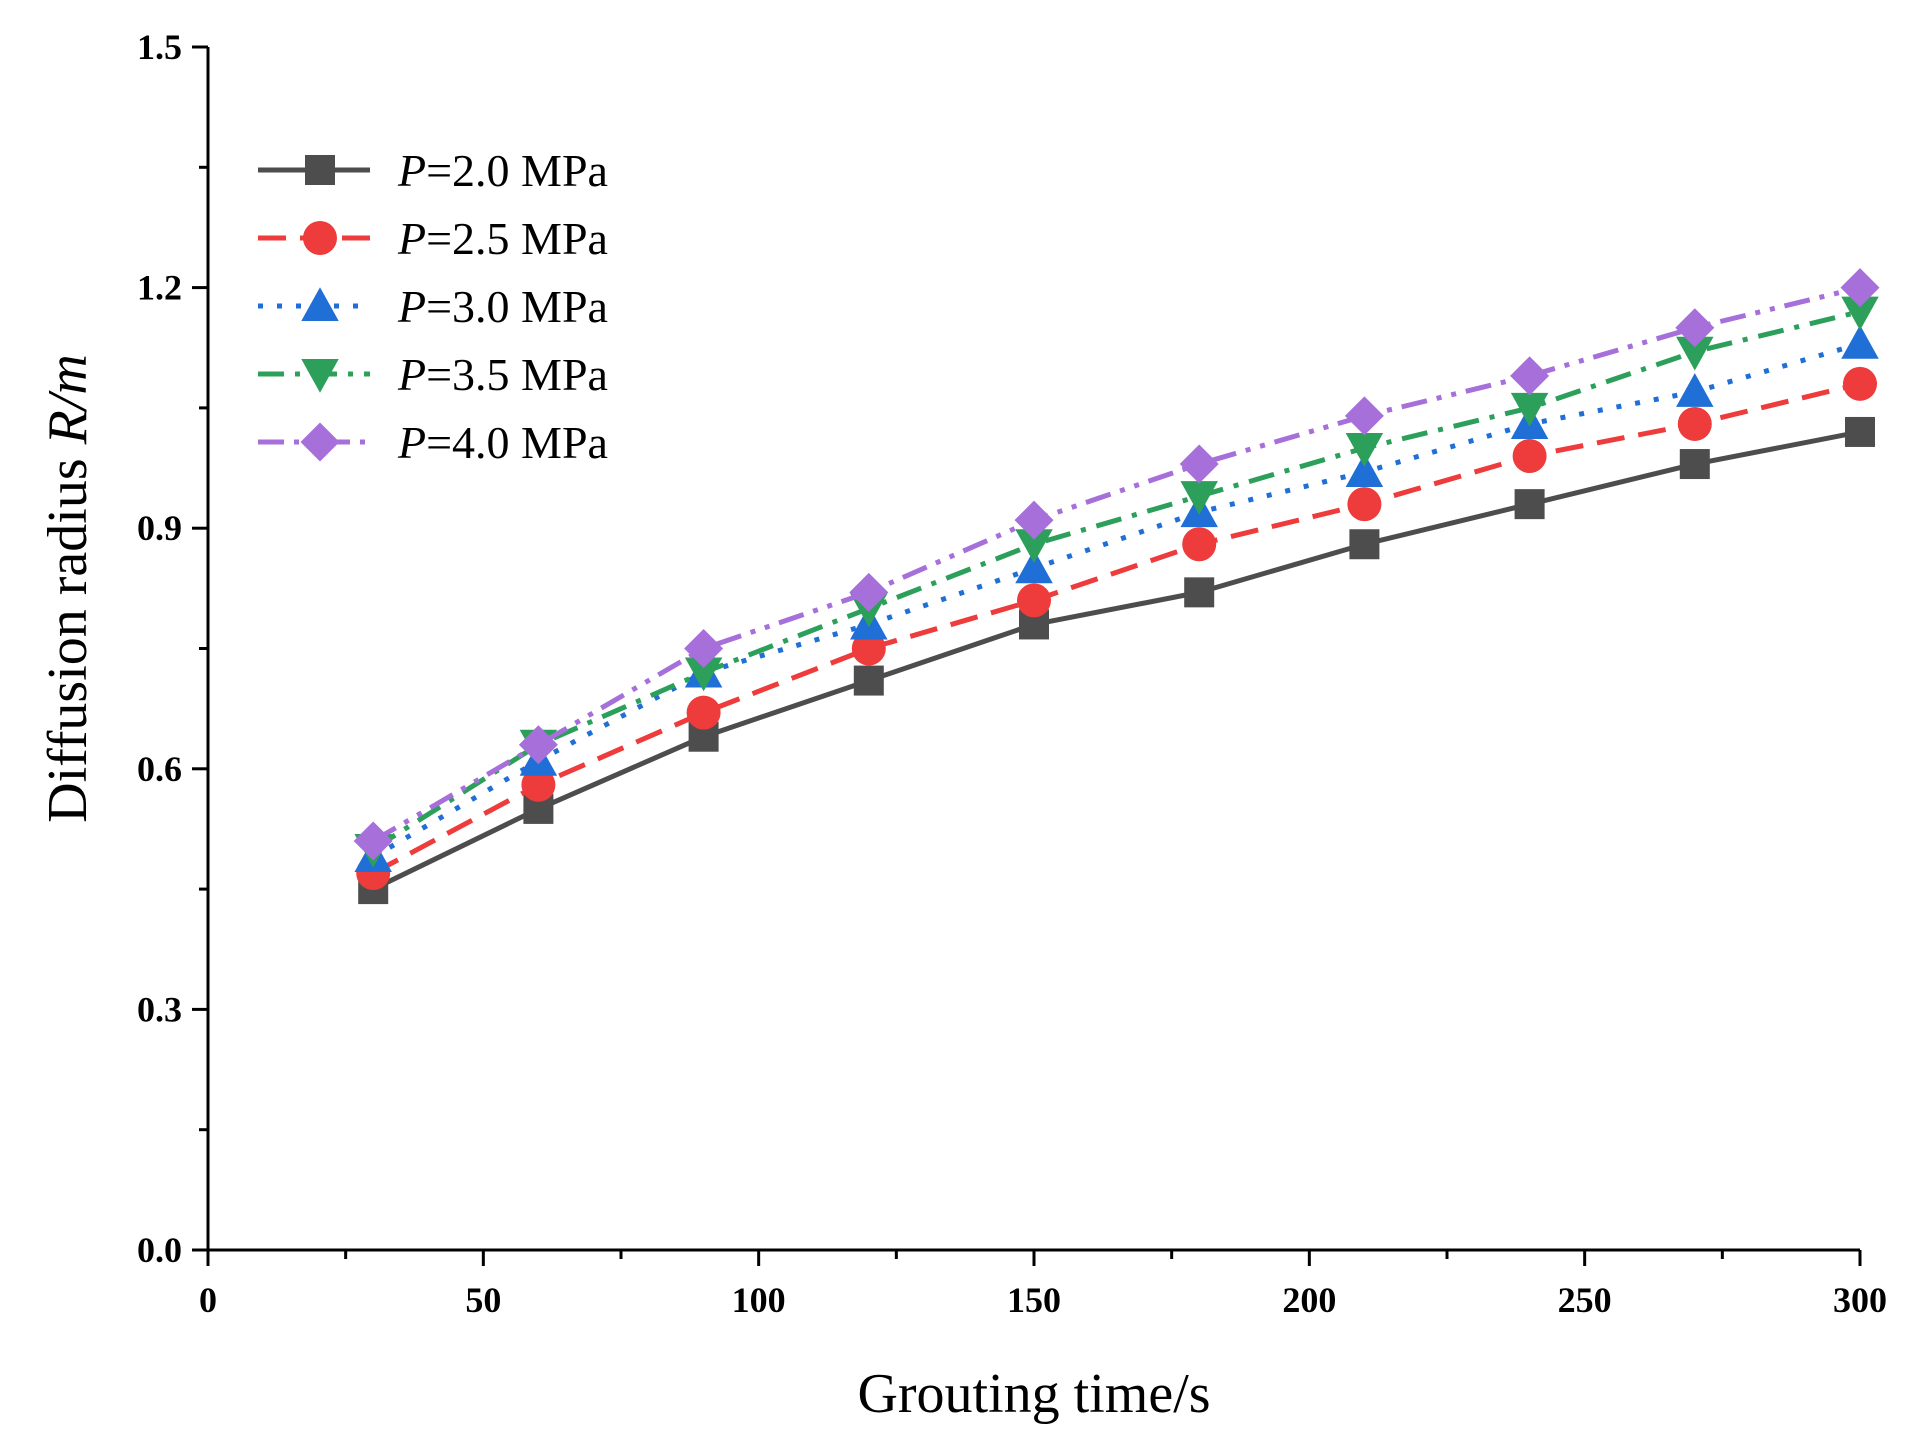 The height and width of the screenshot is (1440, 1906). I want to click on legend-label: P=3.0 MPa, so click(502, 306).